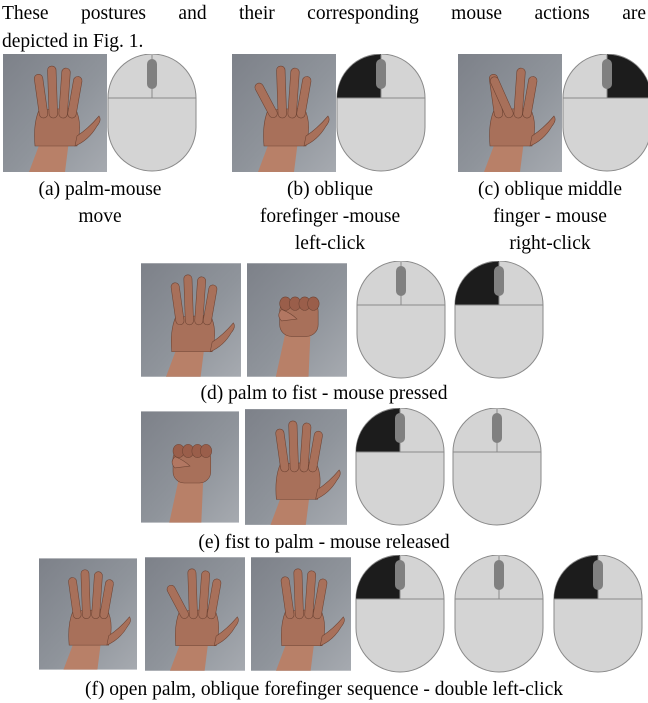 This screenshot has width=648, height=703. I want to click on caption-d: (d) palm to fist - mouse pressed, so click(324, 393).